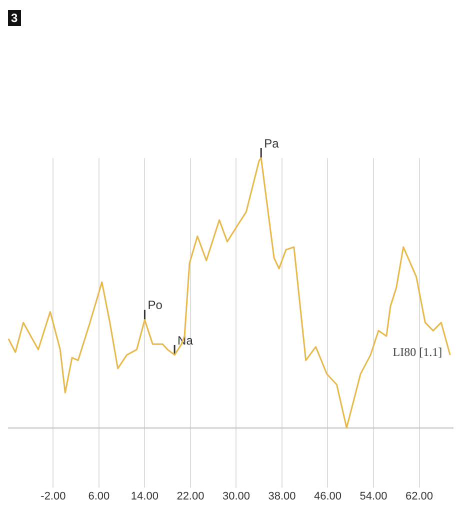 Image resolution: width=465 pixels, height=513 pixels. What do you see at coordinates (236, 496) in the screenshot?
I see `x-tick-label: 30.00` at bounding box center [236, 496].